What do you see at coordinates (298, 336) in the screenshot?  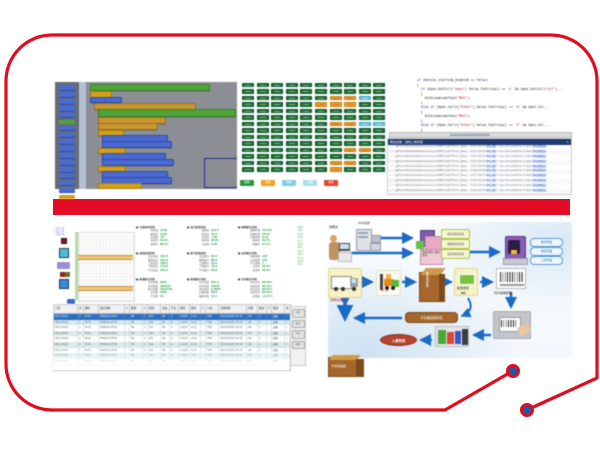 I see `table-side-buttons: 查詢 匯出 列印 關閉` at bounding box center [298, 336].